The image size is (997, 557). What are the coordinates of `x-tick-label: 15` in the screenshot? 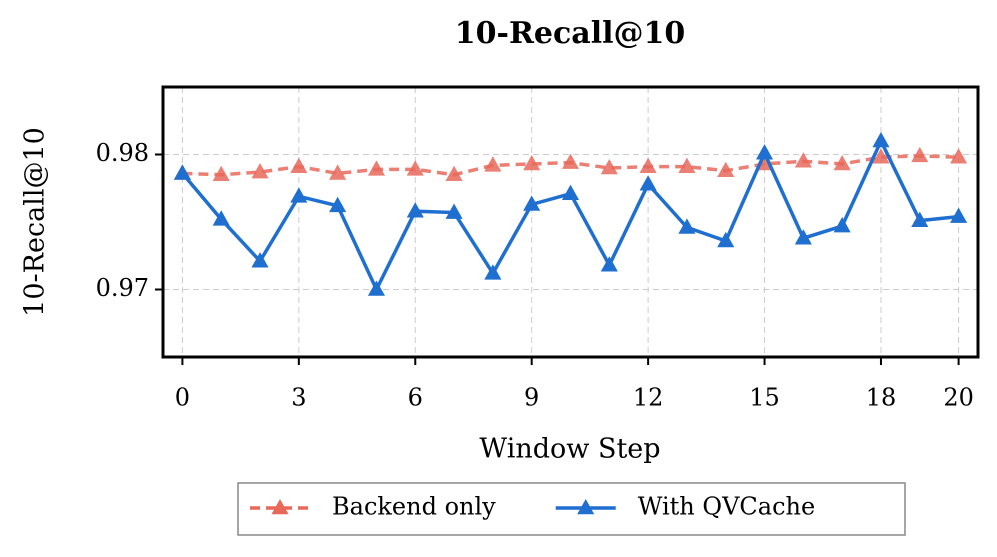 It's located at (764, 398).